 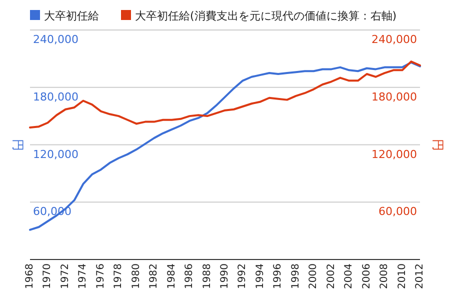 What do you see at coordinates (55, 154) in the screenshot?
I see `y-tick-label: 120,000` at bounding box center [55, 154].